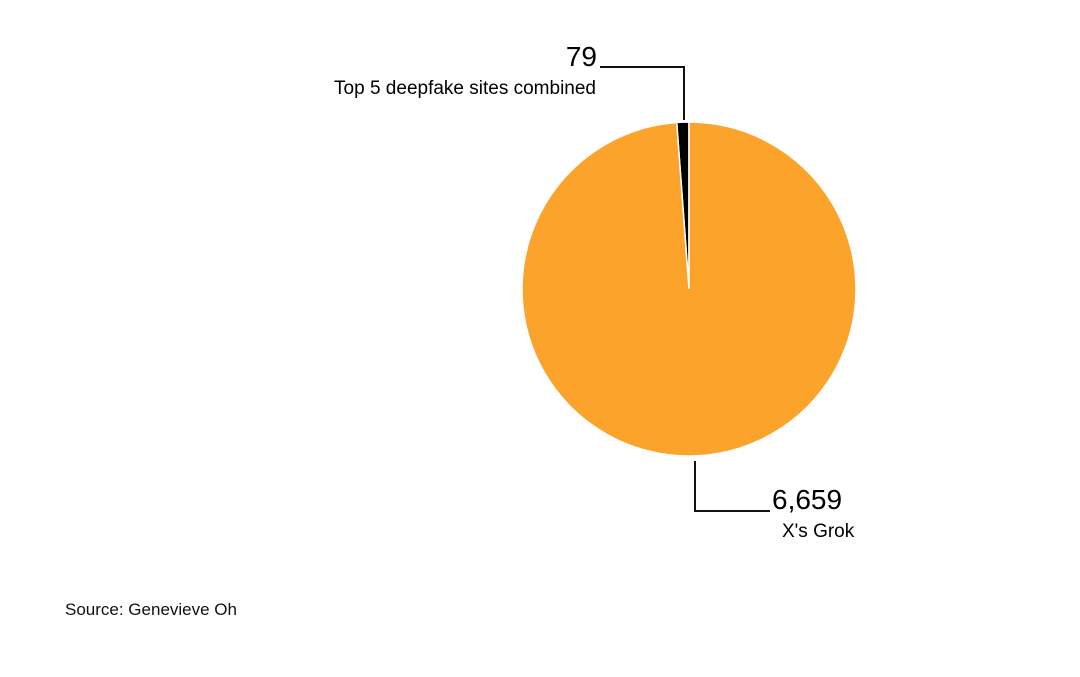 The height and width of the screenshot is (677, 1080). I want to click on source-note: Source: Genevieve Oh, so click(151, 609).